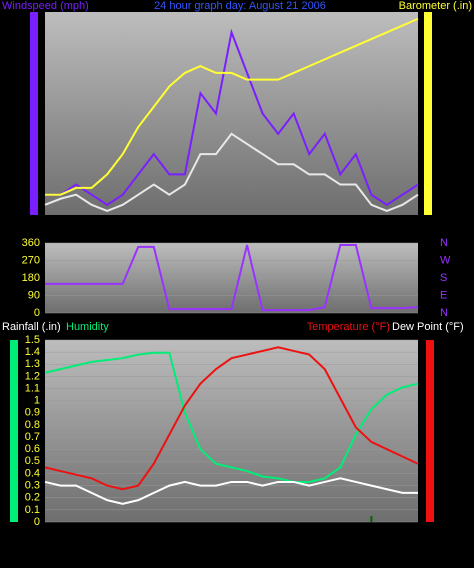 This screenshot has height=568, width=474. I want to click on legend-label: Barometer (.in), so click(435, 6).